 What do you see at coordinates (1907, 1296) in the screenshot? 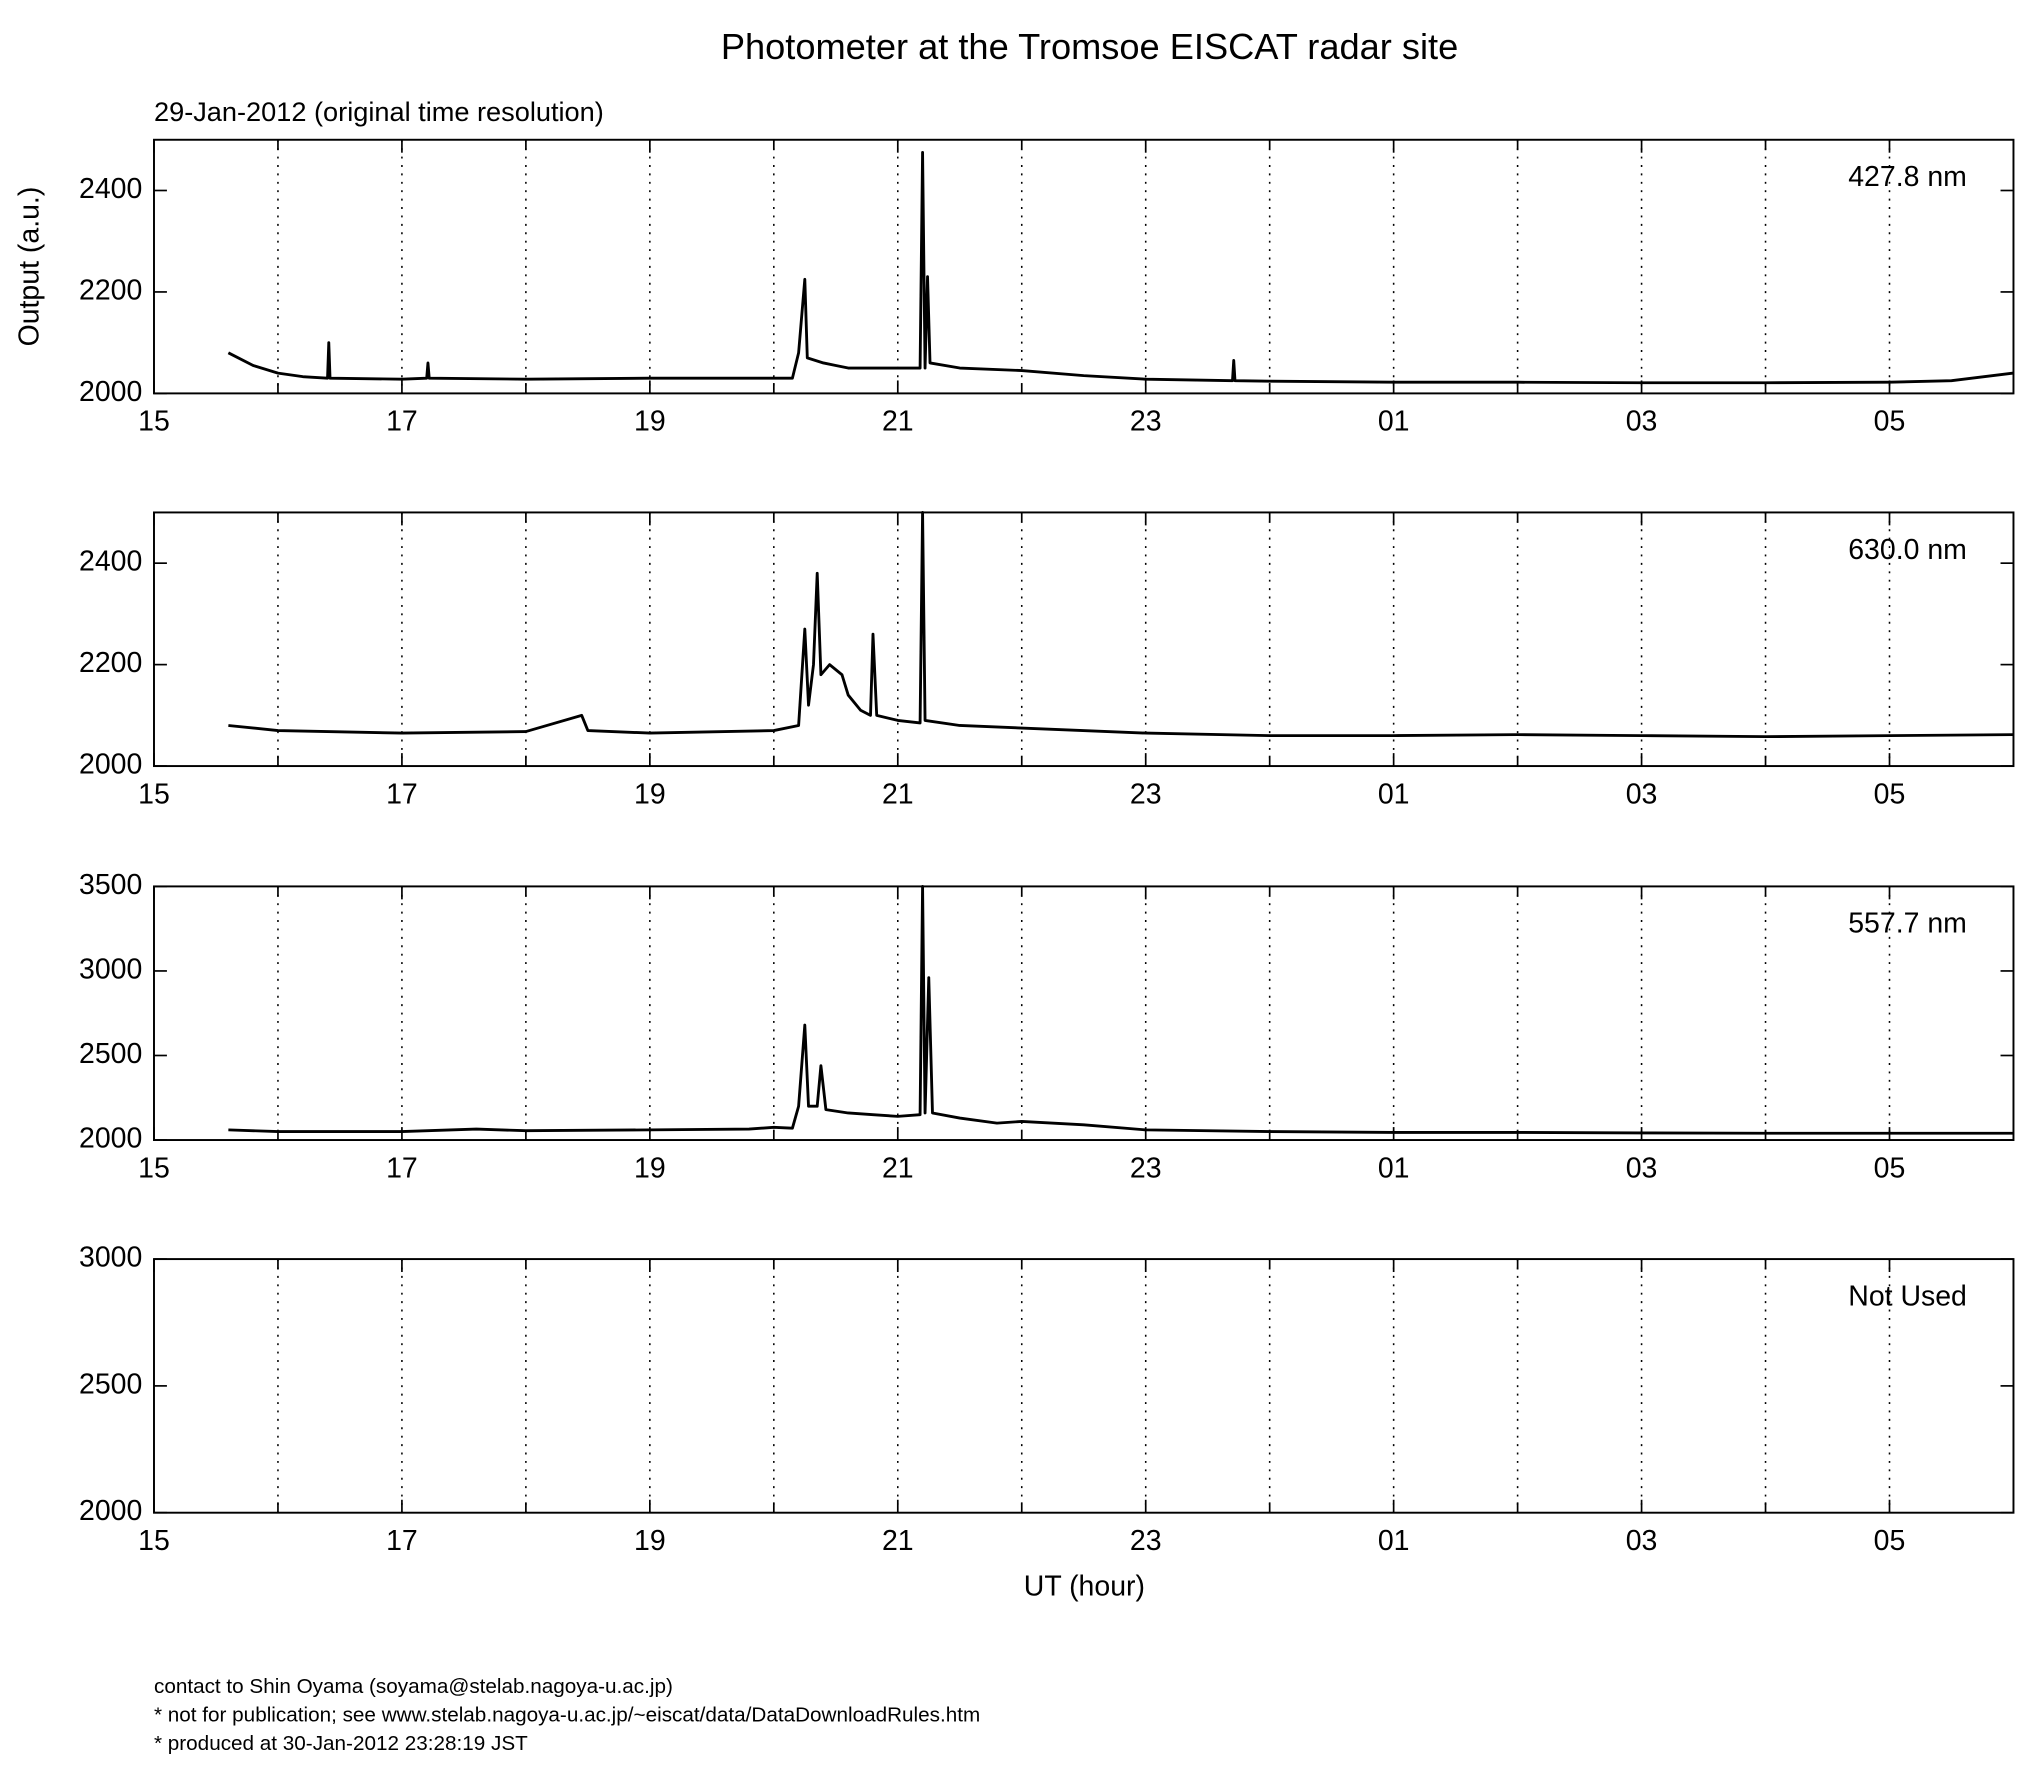
I see `panel-label: Not Used` at bounding box center [1907, 1296].